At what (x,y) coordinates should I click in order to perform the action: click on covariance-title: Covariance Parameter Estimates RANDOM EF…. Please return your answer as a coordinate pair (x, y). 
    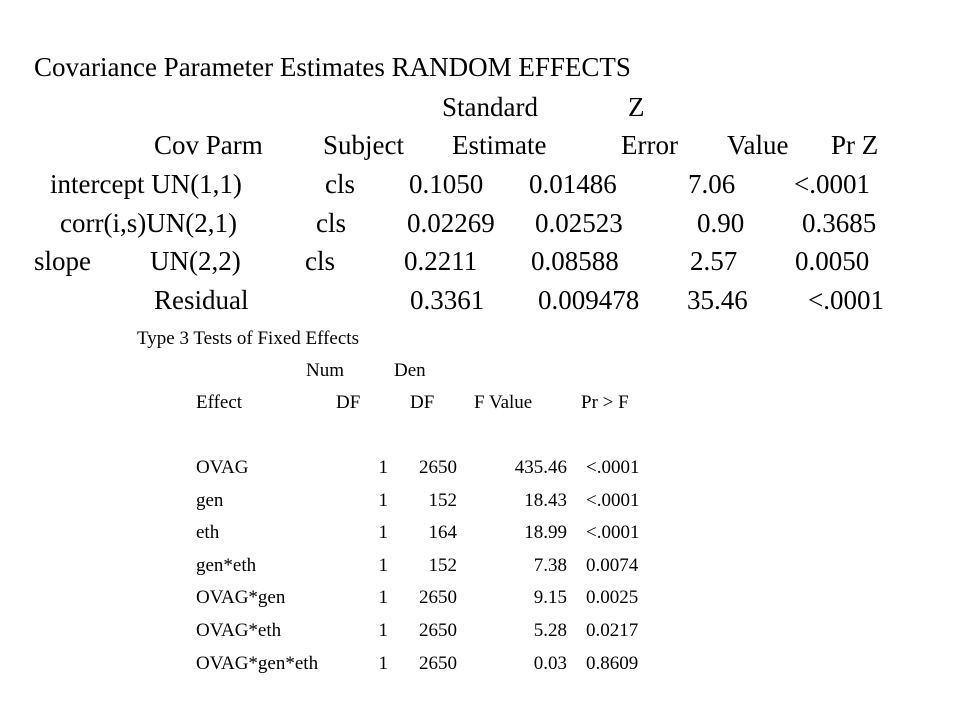
    Looking at the image, I should click on (332, 67).